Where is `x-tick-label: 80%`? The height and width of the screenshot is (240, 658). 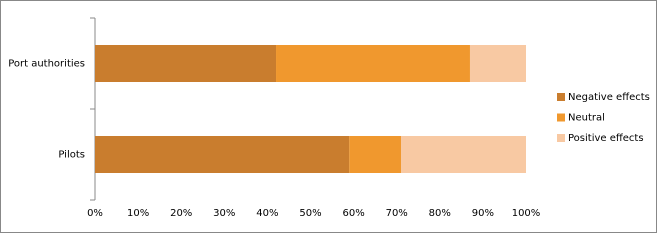
x-tick-label: 80% is located at coordinates (440, 213).